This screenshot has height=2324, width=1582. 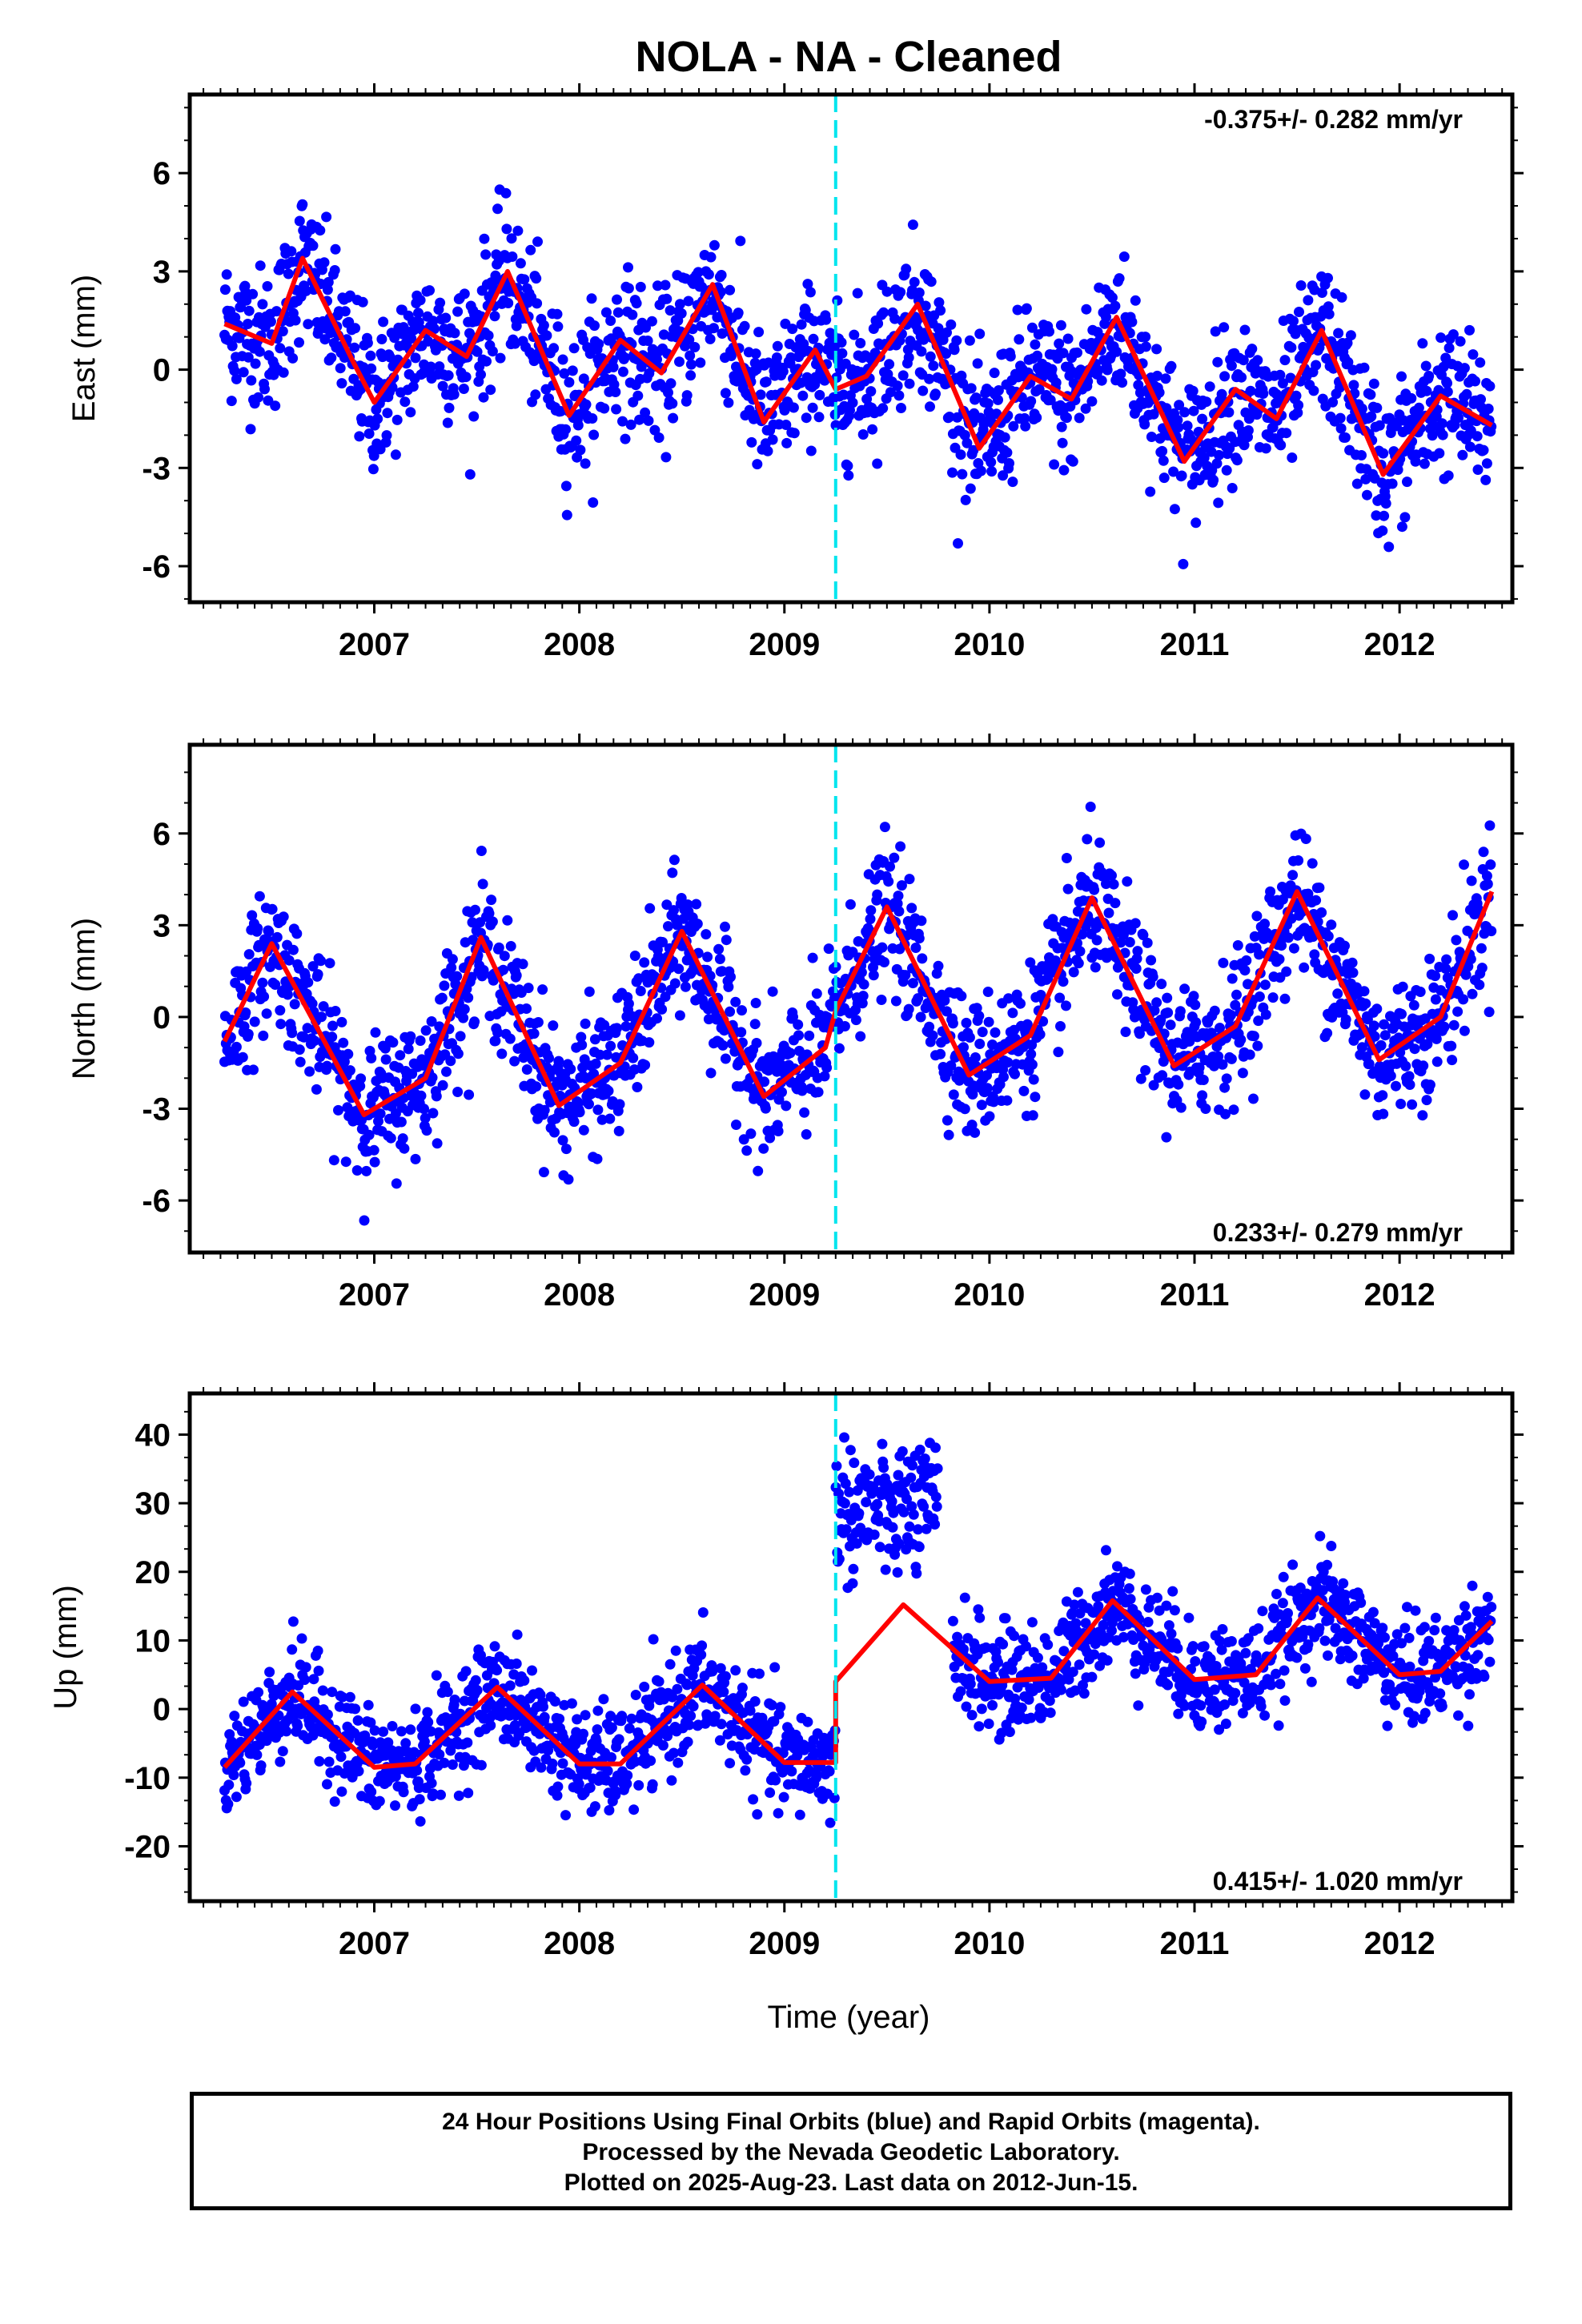 I want to click on y-tick-label: -6, so click(x=156, y=1201).